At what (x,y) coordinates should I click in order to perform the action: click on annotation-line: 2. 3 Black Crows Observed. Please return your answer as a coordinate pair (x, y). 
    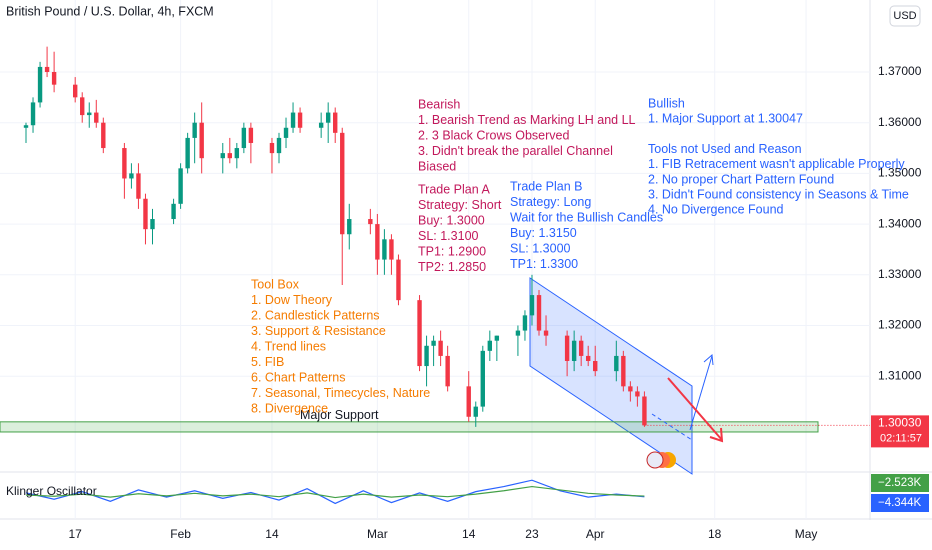
    Looking at the image, I should click on (493, 135).